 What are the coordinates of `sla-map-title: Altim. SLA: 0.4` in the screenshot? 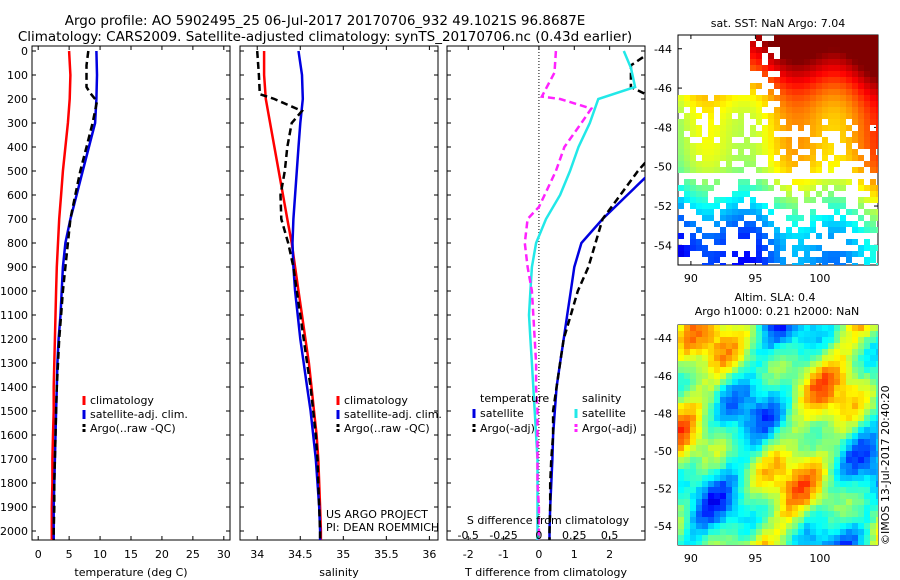 It's located at (774, 297).